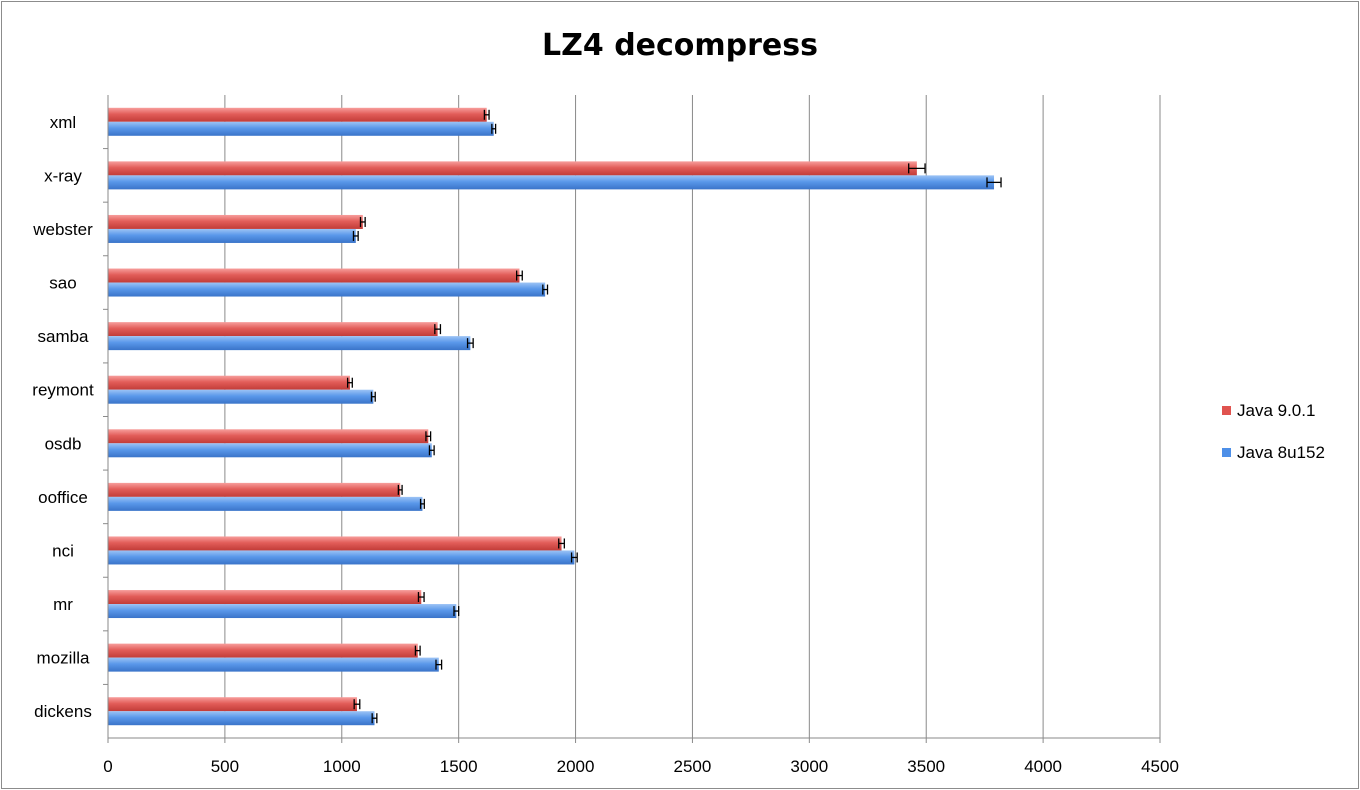 The image size is (1360, 790). Describe the element at coordinates (314, 275) in the screenshot. I see `bar-java-9-0-1-sao` at that location.